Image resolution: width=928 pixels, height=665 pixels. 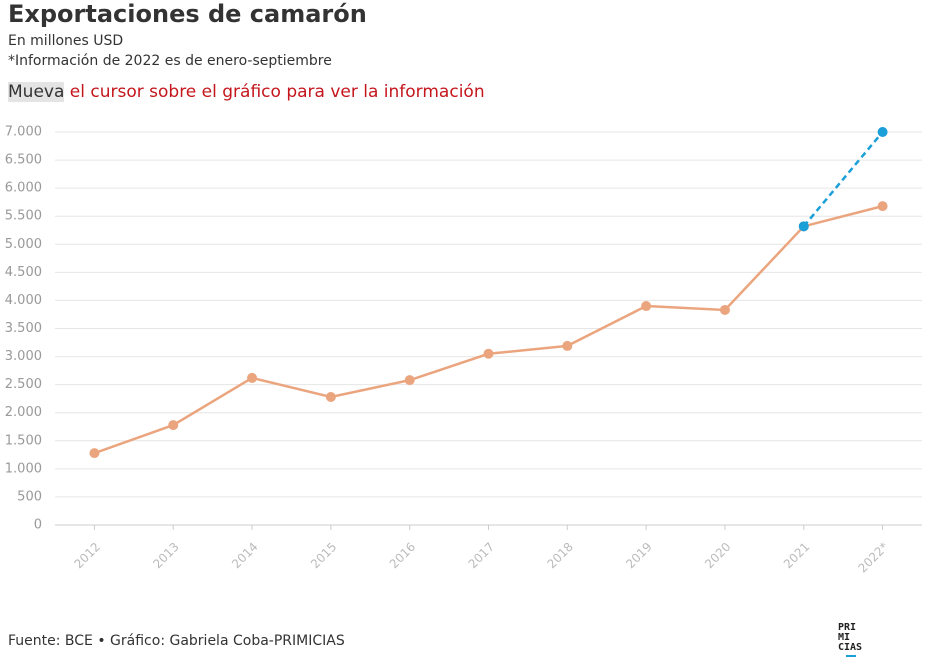 What do you see at coordinates (87, 555) in the screenshot?
I see `x-tick-label: 2012` at bounding box center [87, 555].